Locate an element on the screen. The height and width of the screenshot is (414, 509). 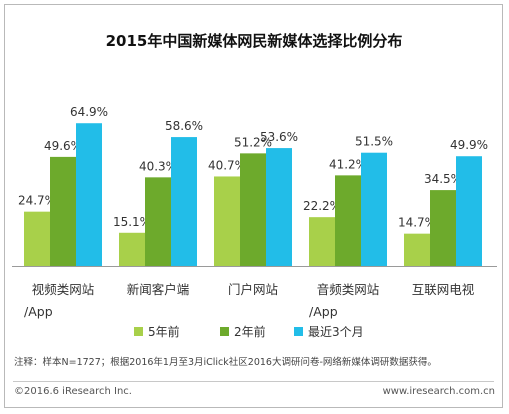
data-label-1-2: 15.1% is located at coordinates (132, 222).